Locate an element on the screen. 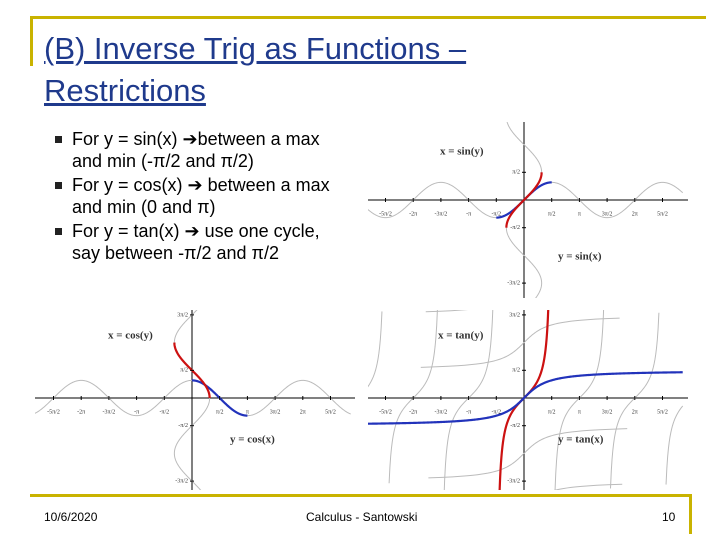 The image size is (720, 540). curve-label: x = sin(y) is located at coordinates (462, 152).